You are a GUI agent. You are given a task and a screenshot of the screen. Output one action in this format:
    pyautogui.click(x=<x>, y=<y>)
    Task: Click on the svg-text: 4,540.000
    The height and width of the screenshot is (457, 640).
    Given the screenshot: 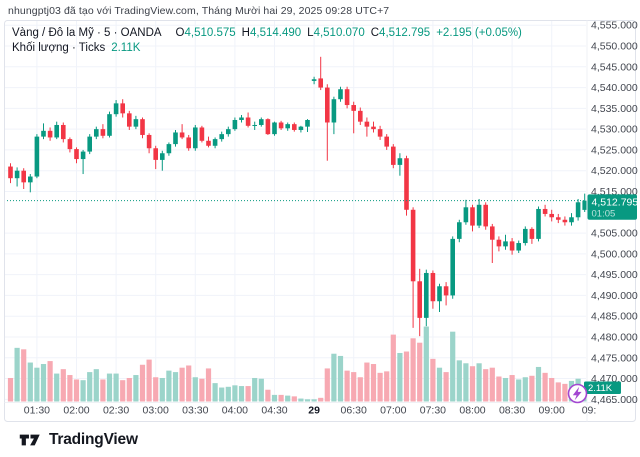 What is the action you would take?
    pyautogui.click(x=614, y=88)
    